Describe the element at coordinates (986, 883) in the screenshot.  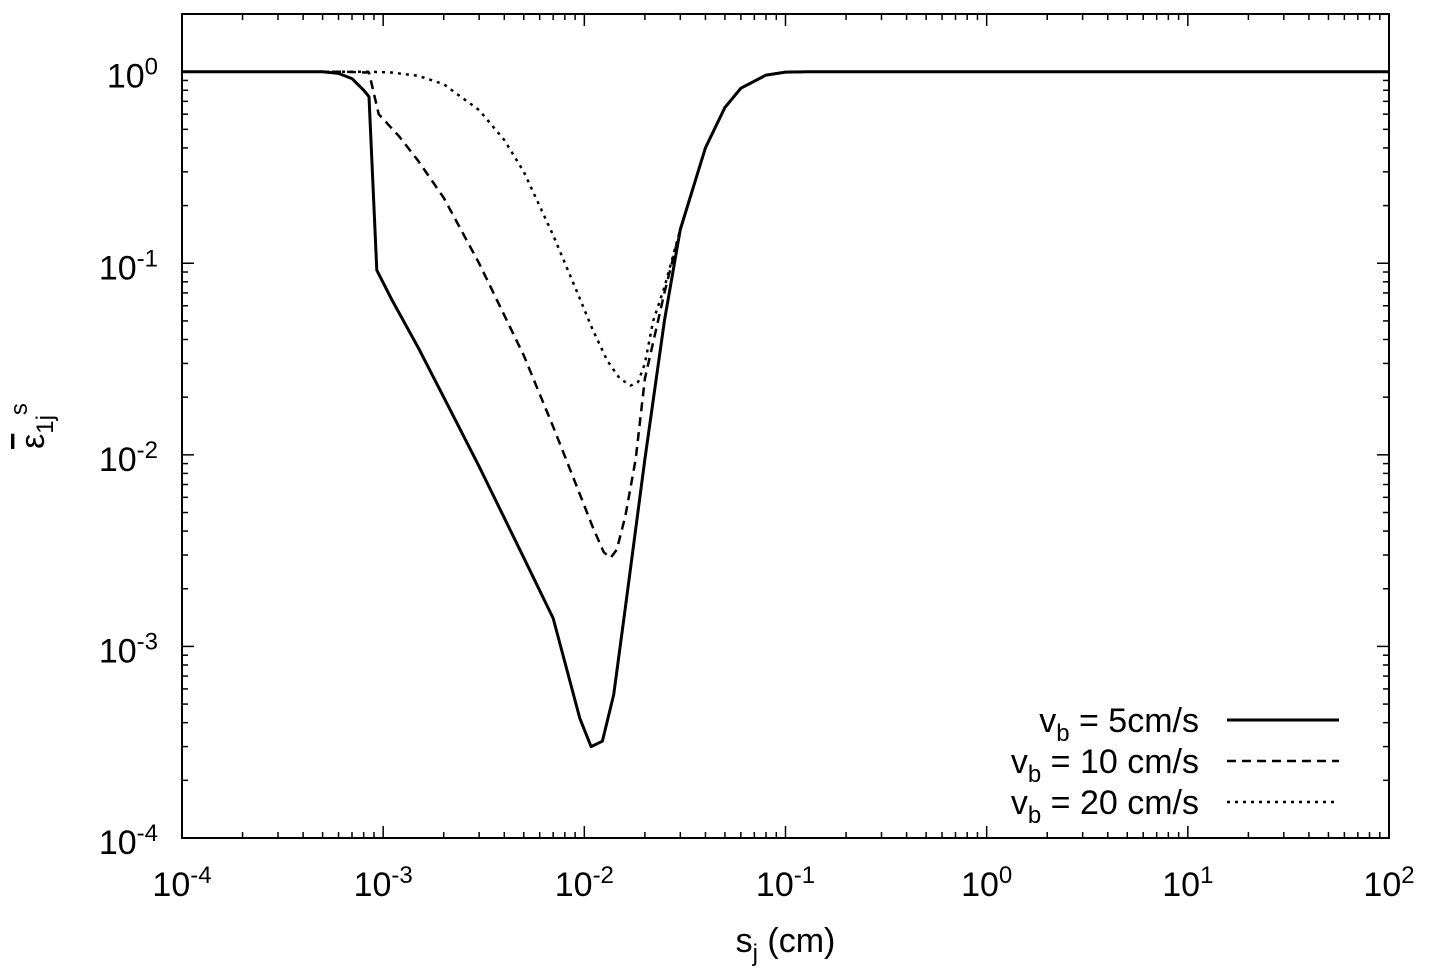
I see `x-tick-label: 10⁰` at that location.